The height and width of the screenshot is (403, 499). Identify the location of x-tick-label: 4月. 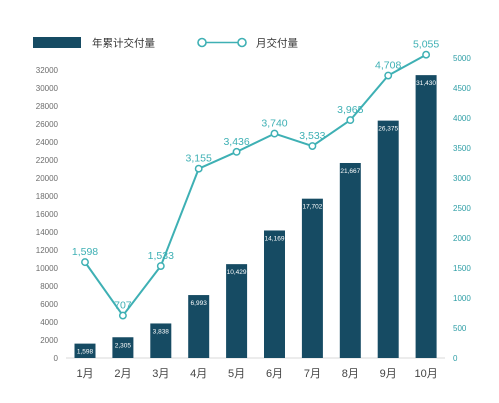
(198, 374).